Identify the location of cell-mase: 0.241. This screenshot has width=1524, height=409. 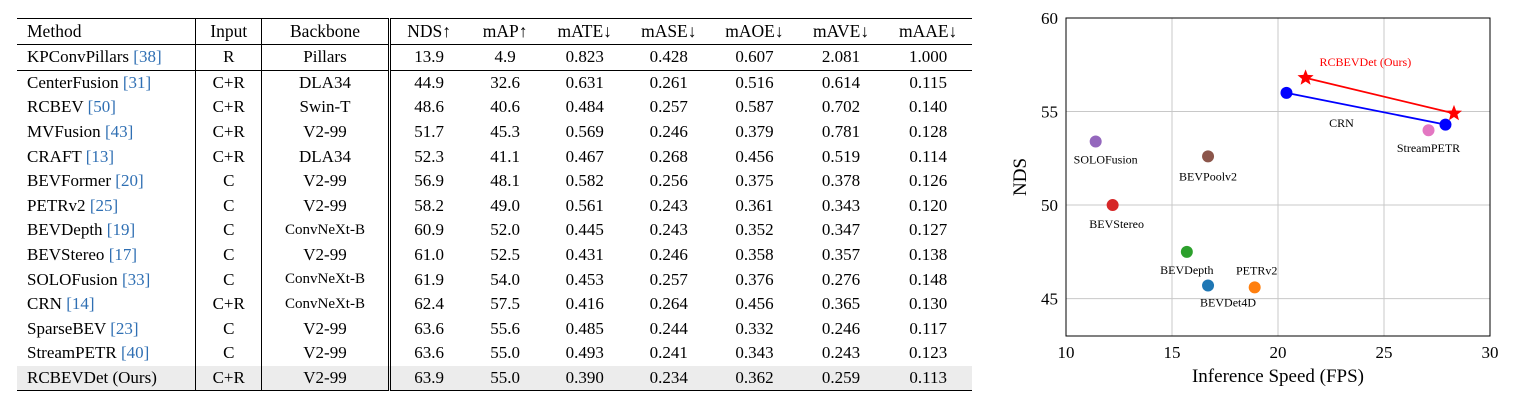
(668, 353).